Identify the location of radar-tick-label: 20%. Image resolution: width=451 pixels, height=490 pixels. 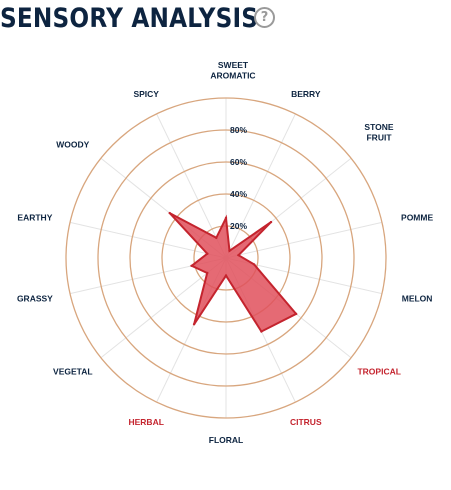
(238, 226).